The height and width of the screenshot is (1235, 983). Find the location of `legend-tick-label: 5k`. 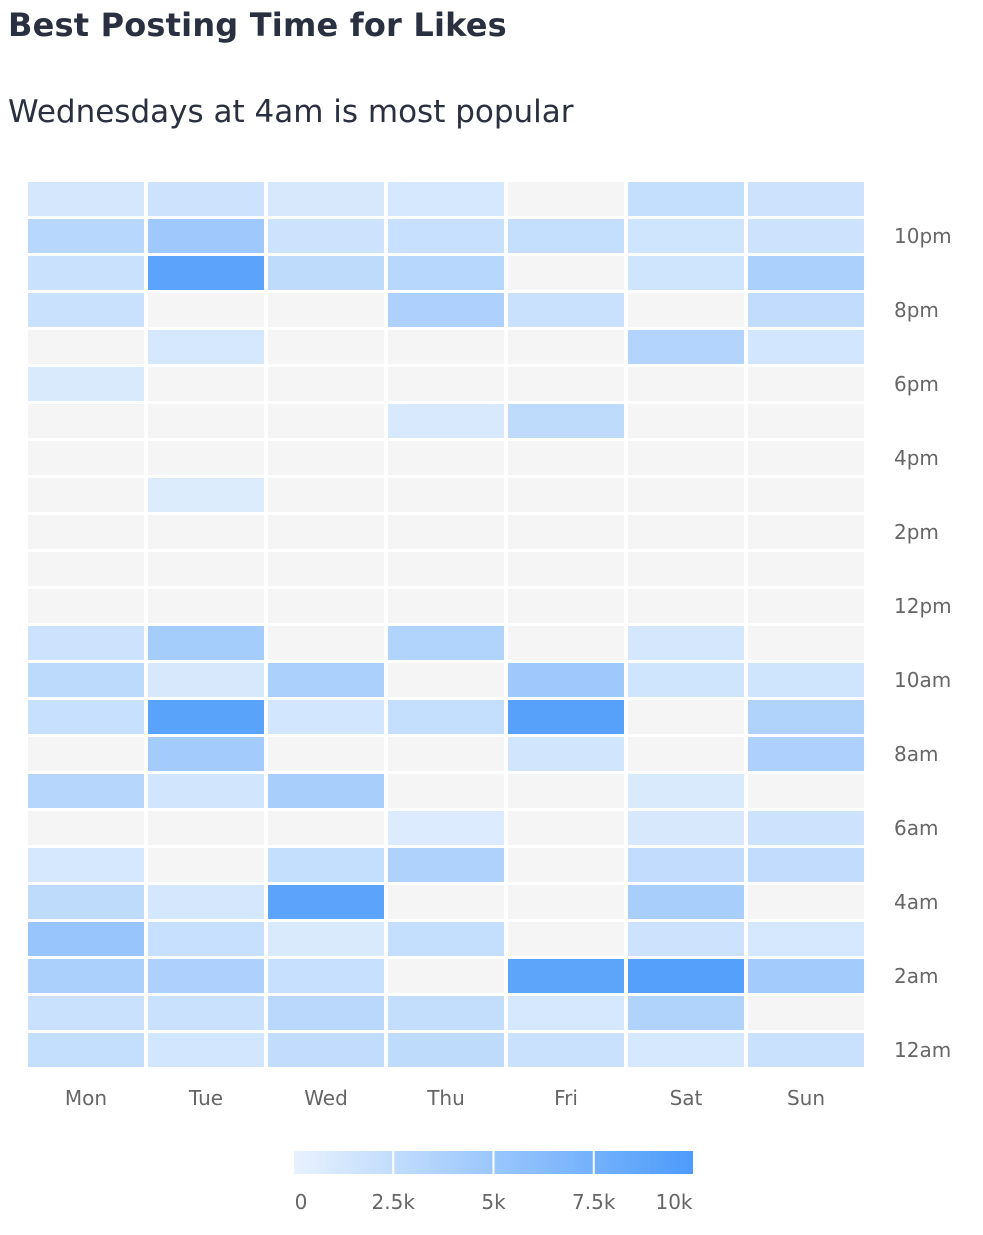

legend-tick-label: 5k is located at coordinates (493, 1202).